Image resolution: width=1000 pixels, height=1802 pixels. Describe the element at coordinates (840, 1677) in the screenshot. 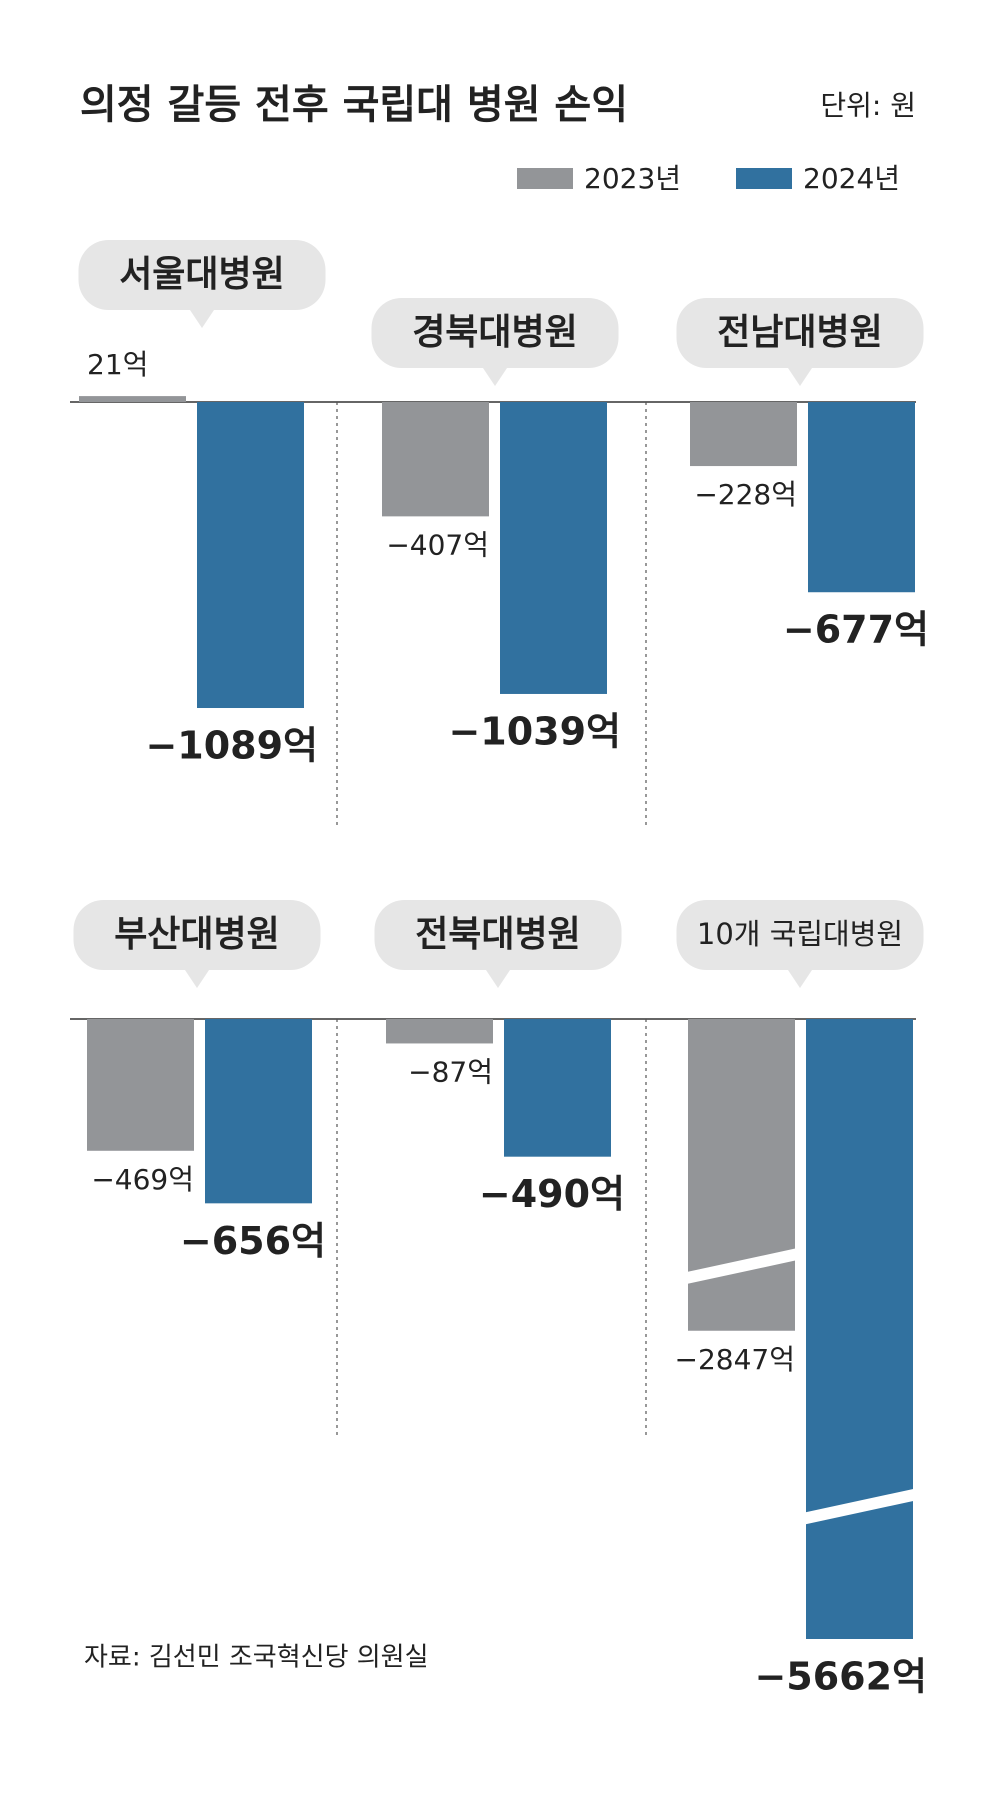

I see `value-label: −5662억` at that location.